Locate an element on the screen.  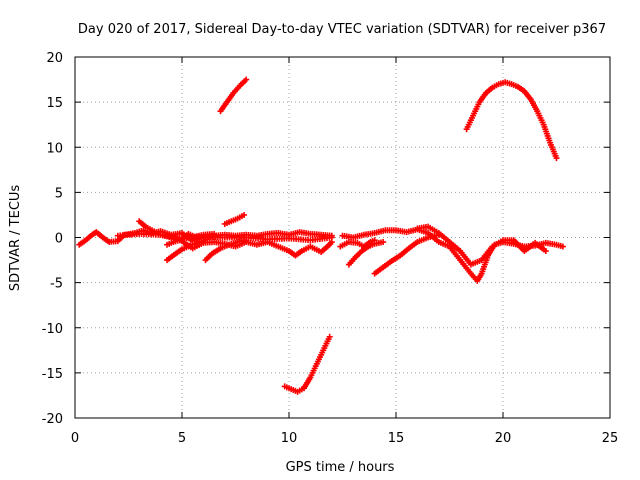
y-tick-label: -15 is located at coordinates (52, 374).